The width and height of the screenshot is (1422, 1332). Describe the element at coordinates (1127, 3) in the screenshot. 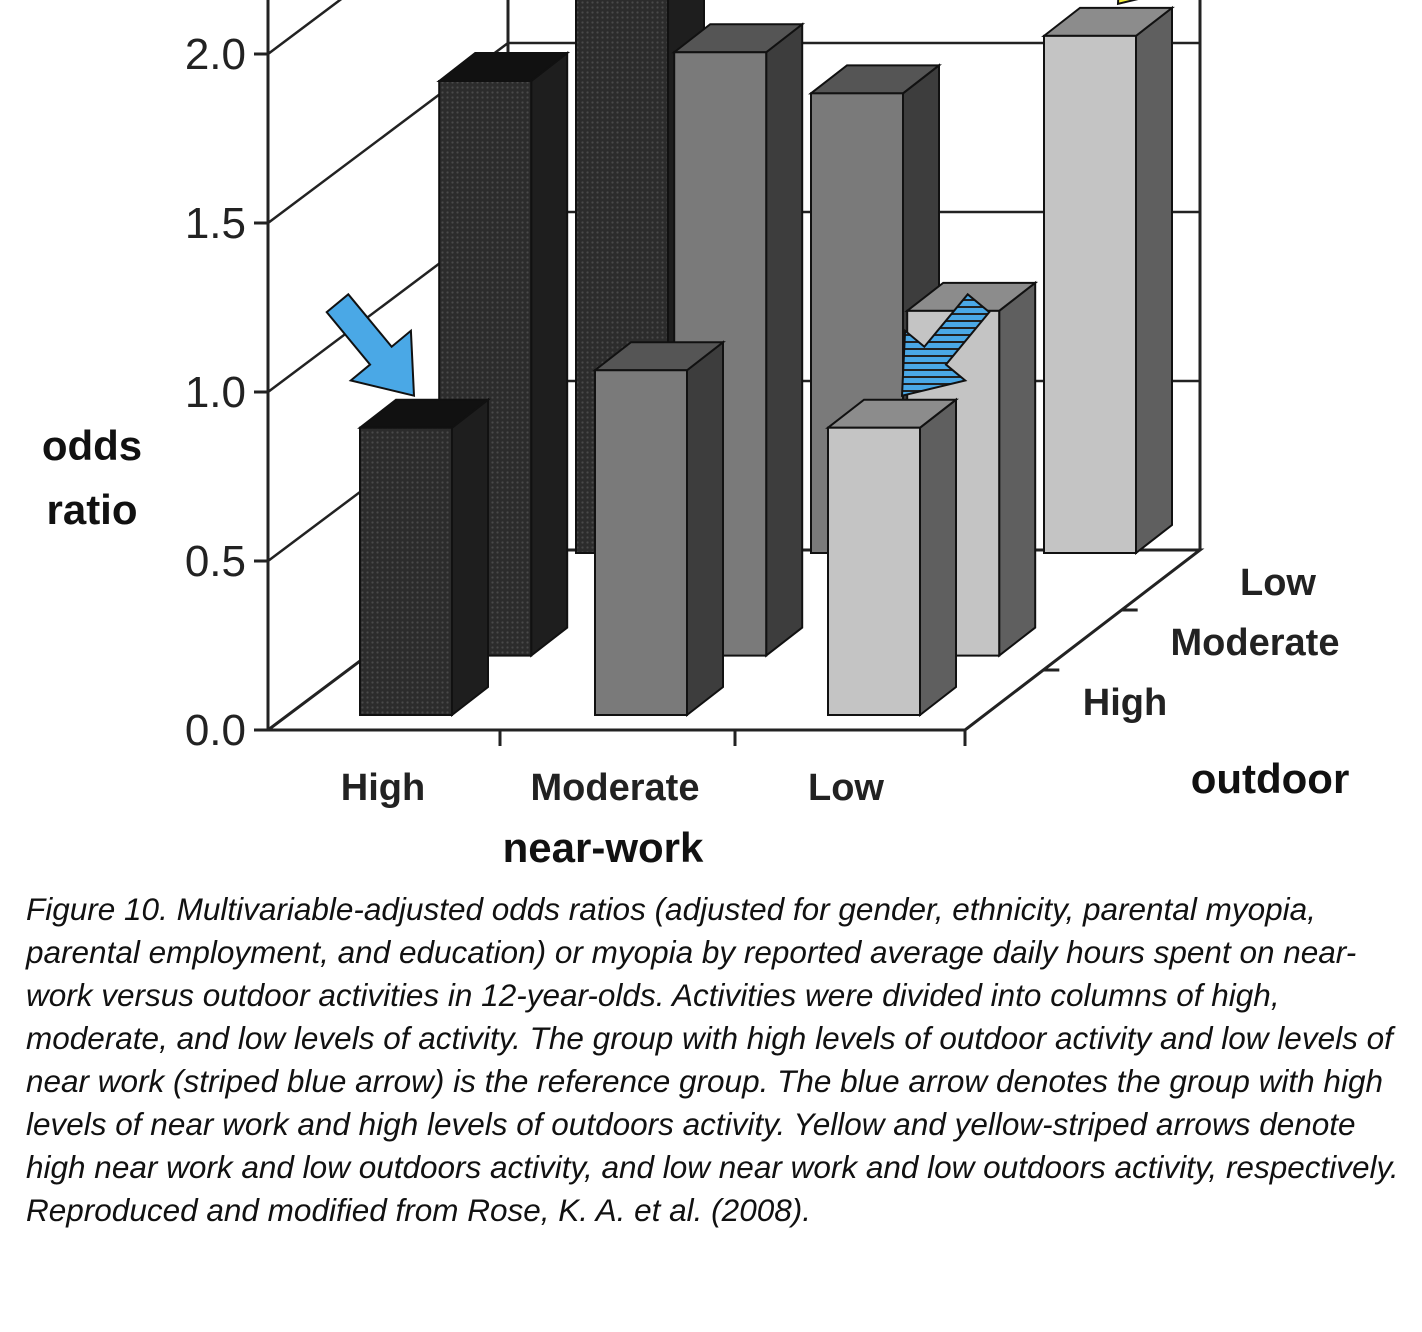

I see `striped-yellow-arrow` at that location.